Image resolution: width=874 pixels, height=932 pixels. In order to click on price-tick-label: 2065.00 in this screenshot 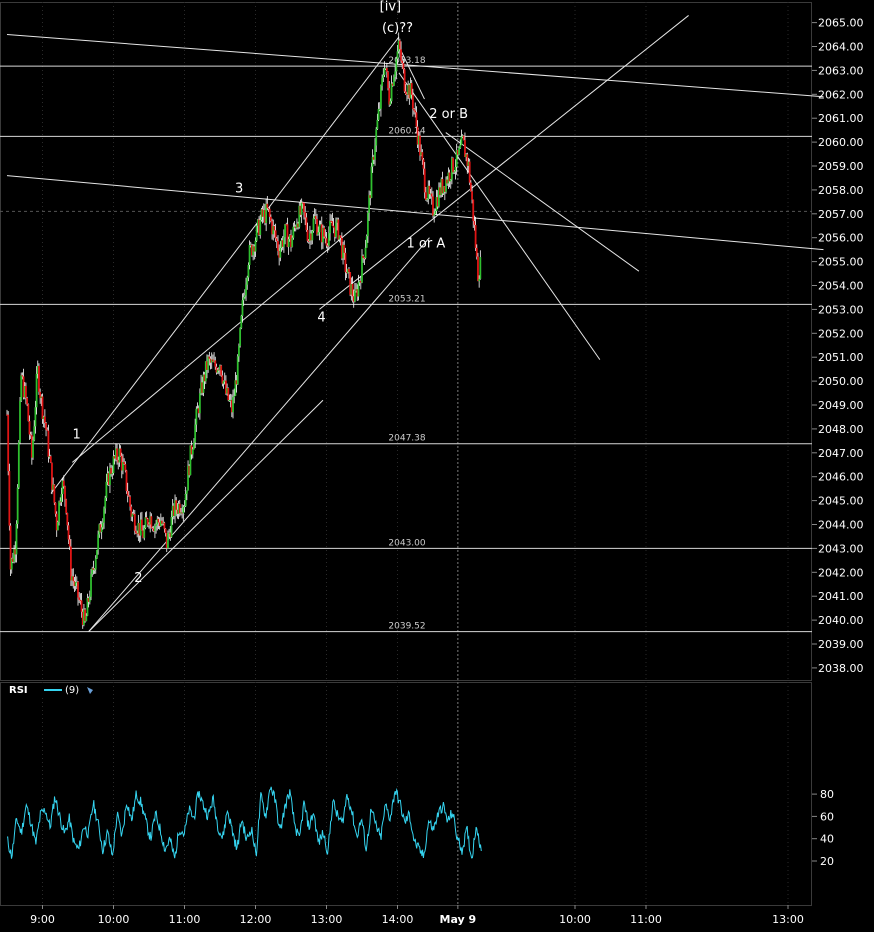, I will do `click(841, 23)`.